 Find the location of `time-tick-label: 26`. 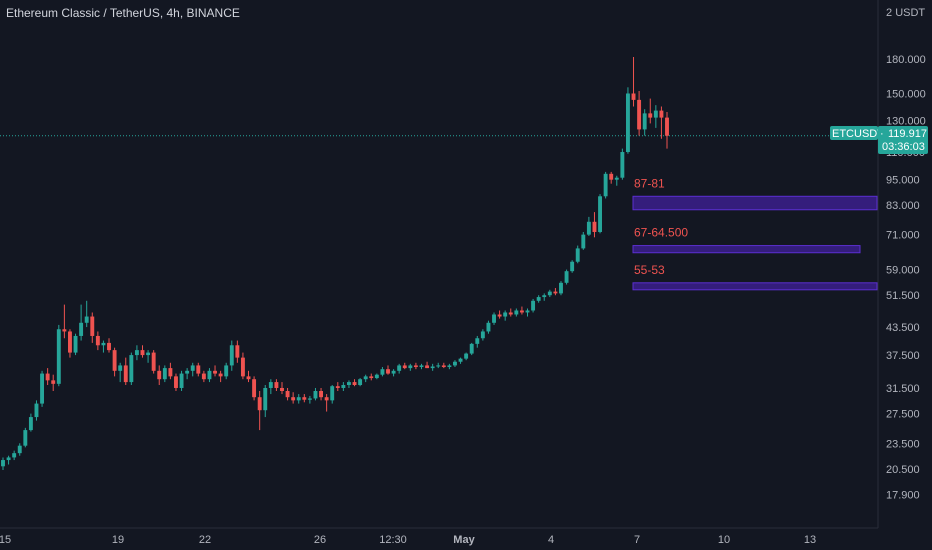

time-tick-label: 26 is located at coordinates (320, 540).